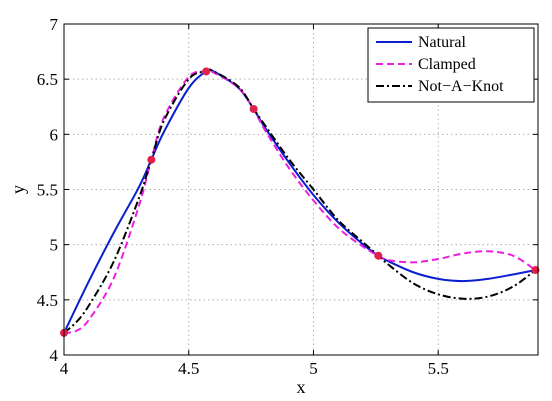 This screenshot has width=552, height=401. Describe the element at coordinates (447, 64) in the screenshot. I see `legend-label-1: Clamped` at that location.